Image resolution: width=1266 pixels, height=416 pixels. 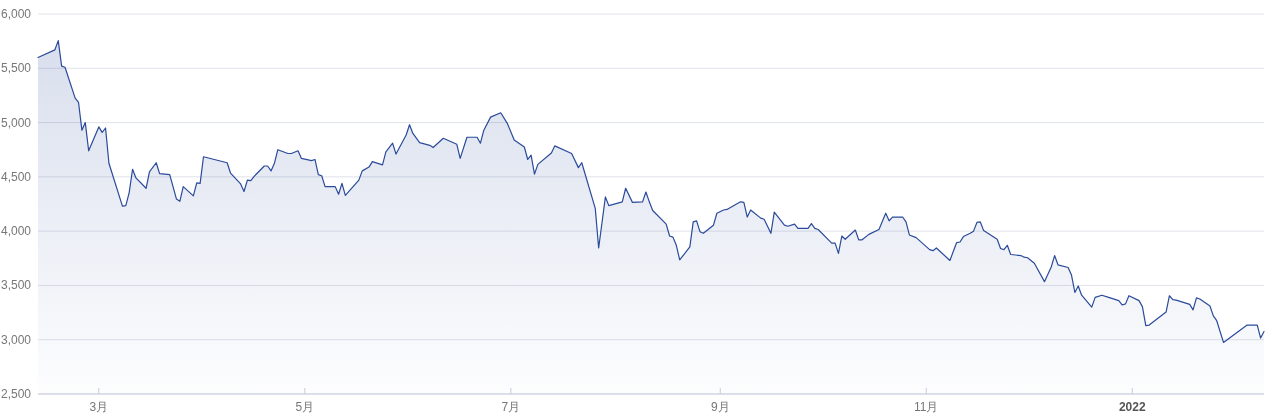 I want to click on y-tick-label: 4,500, so click(x=16, y=176).